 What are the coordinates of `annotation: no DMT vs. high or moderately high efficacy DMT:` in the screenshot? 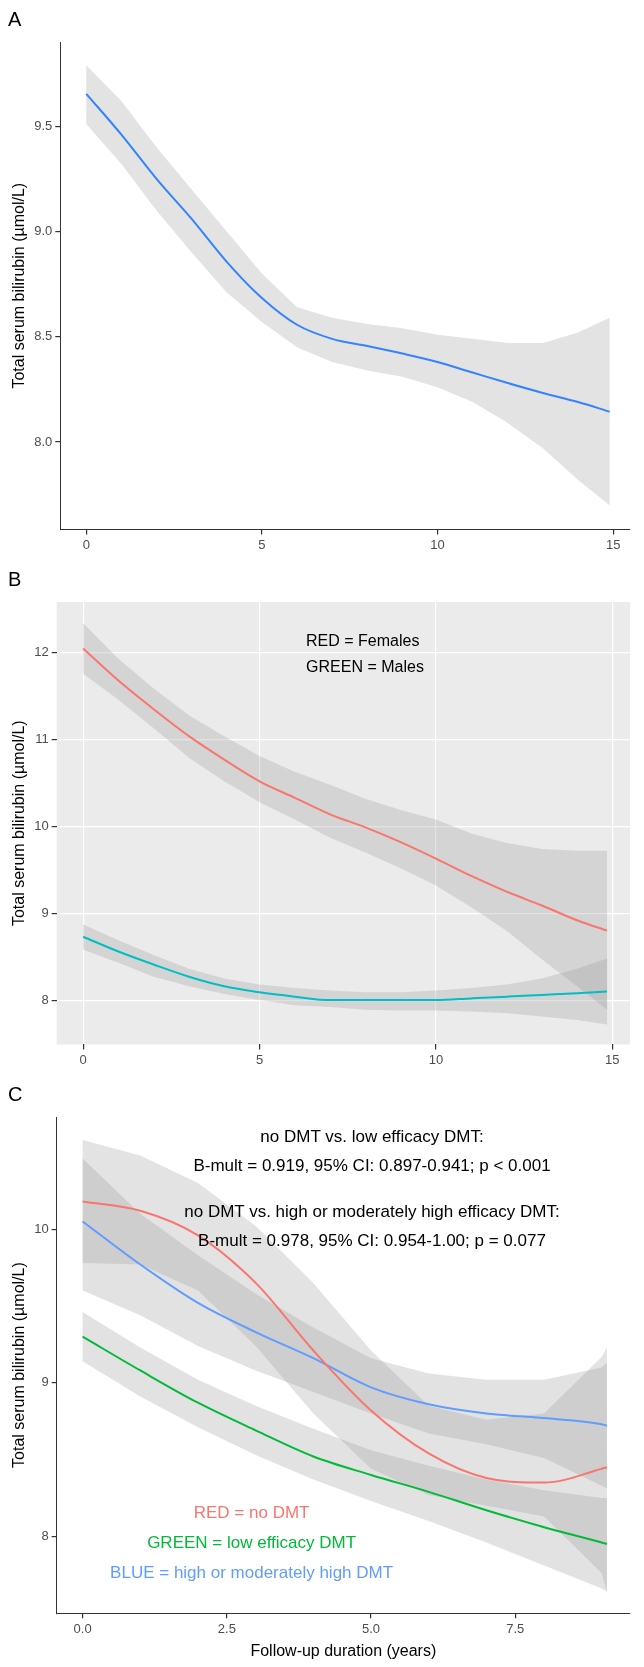 It's located at (372, 1211).